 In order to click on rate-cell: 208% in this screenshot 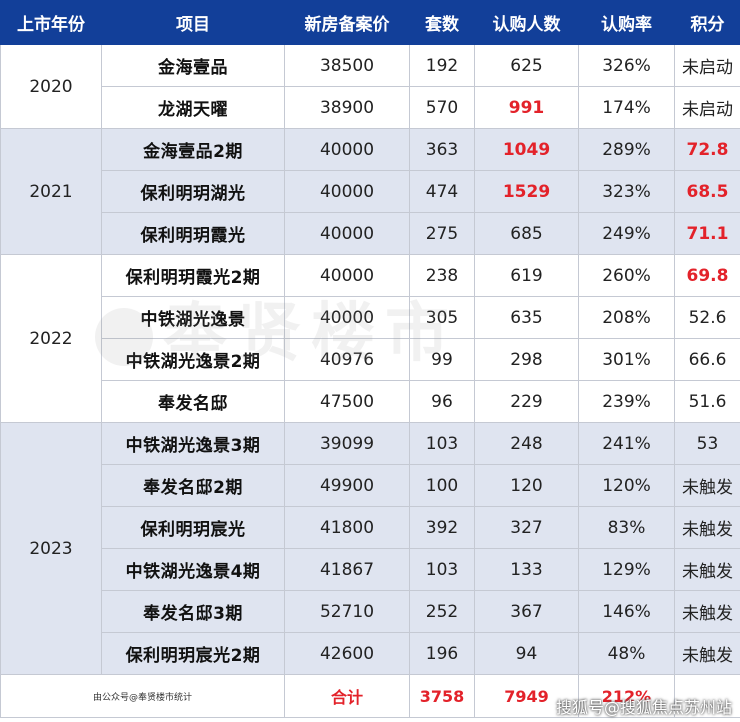, I will do `click(626, 317)`.